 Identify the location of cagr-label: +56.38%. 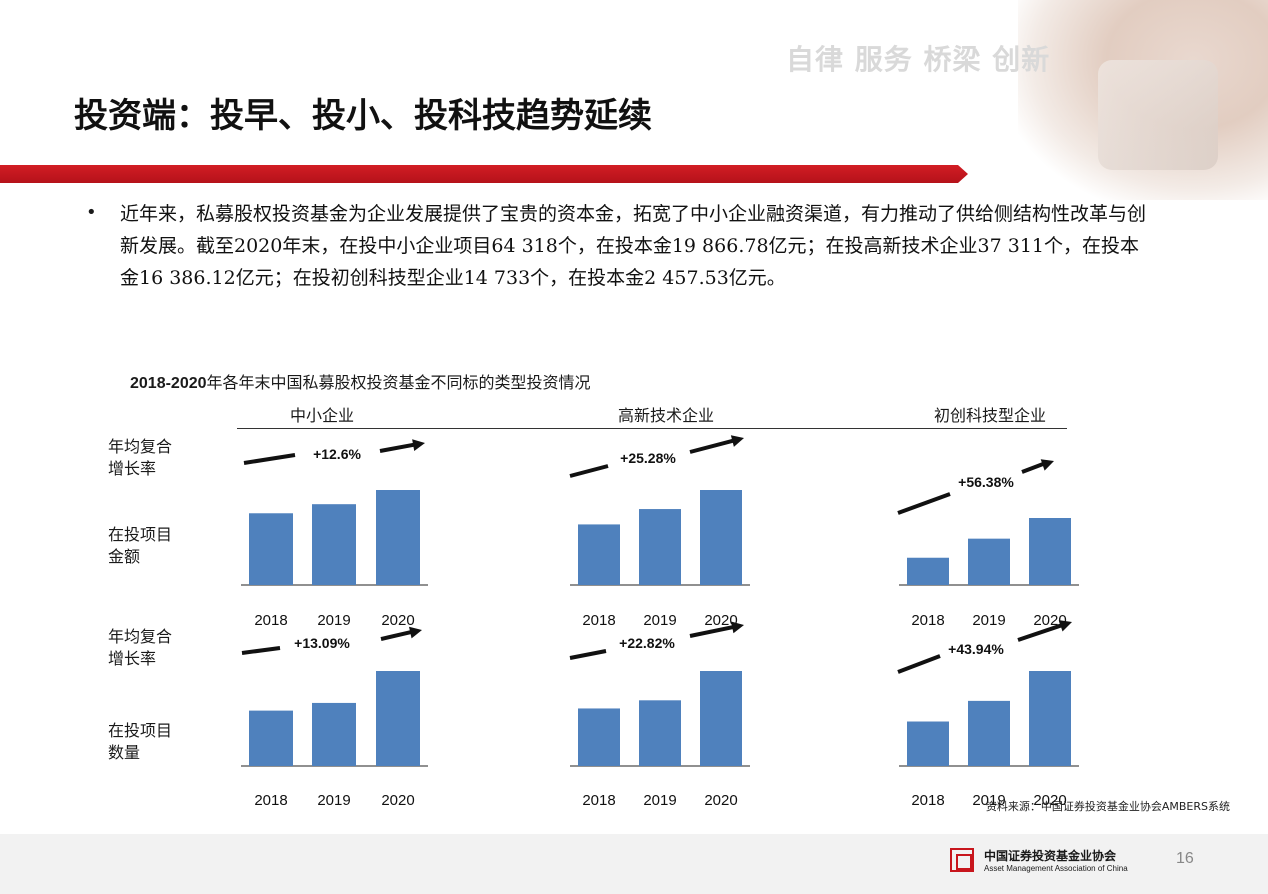
(986, 482).